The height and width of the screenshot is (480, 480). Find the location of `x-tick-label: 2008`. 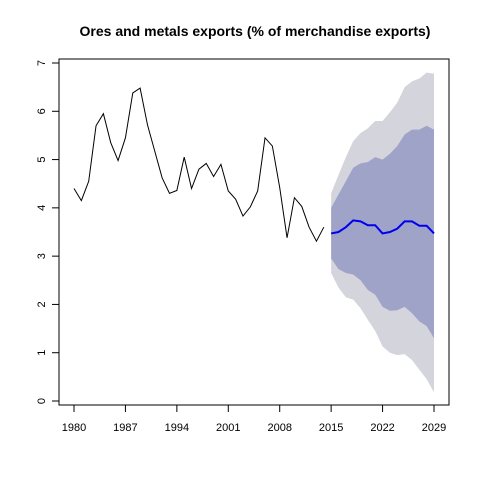

x-tick-label: 2008 is located at coordinates (279, 428).